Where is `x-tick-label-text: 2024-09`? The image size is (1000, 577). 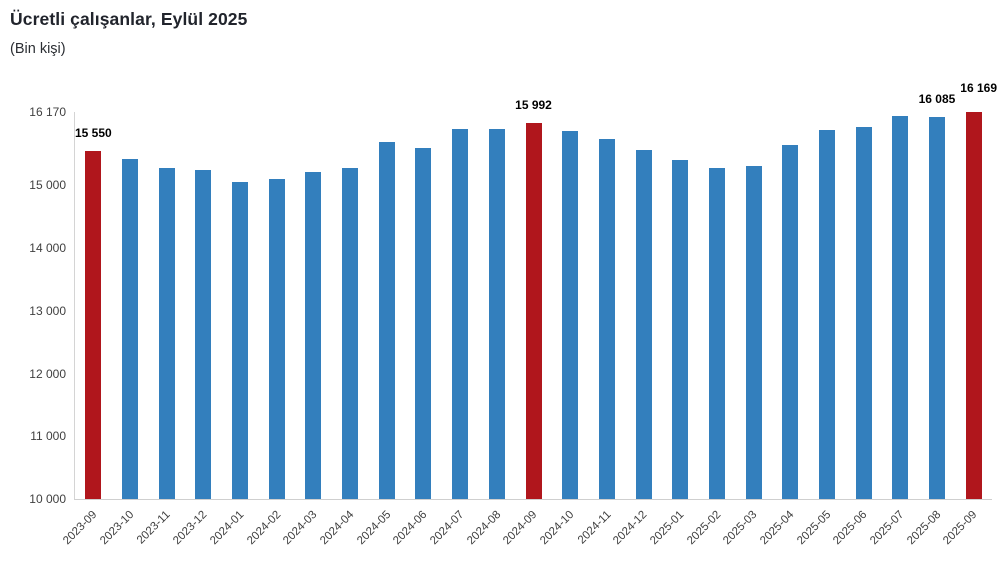 x-tick-label-text: 2024-09 is located at coordinates (520, 528).